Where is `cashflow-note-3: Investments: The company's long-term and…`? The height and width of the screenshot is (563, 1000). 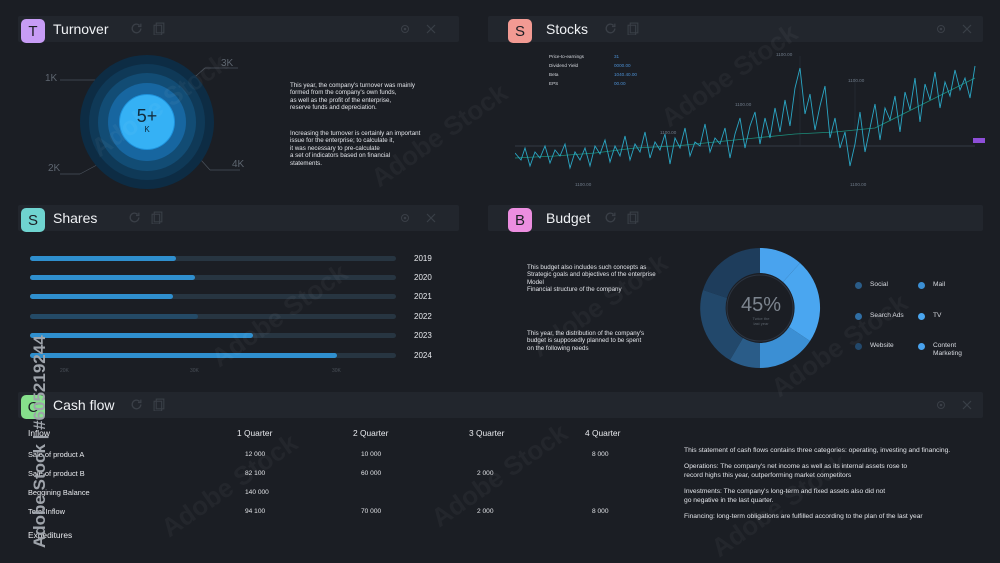 cashflow-note-3: Investments: The company's long-term and… is located at coordinates (785, 496).